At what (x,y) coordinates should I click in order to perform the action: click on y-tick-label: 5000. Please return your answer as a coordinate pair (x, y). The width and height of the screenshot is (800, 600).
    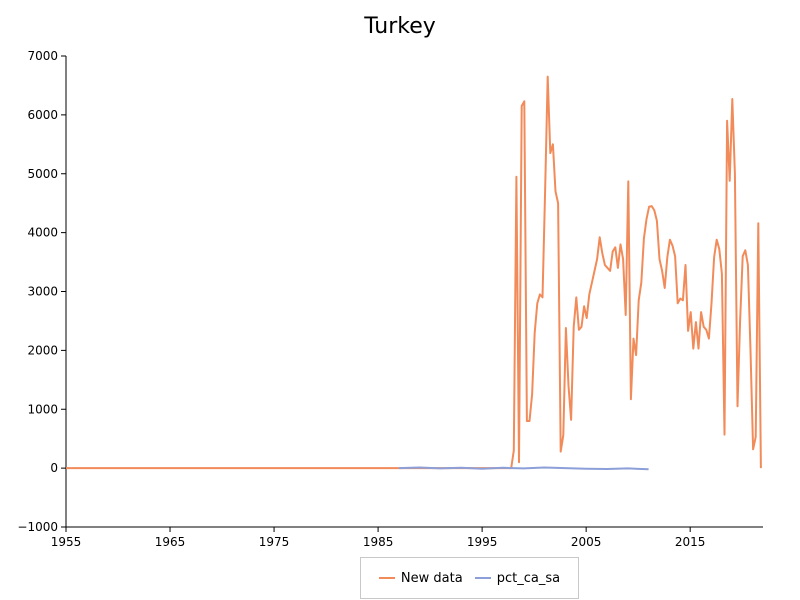
    Looking at the image, I should click on (42, 174).